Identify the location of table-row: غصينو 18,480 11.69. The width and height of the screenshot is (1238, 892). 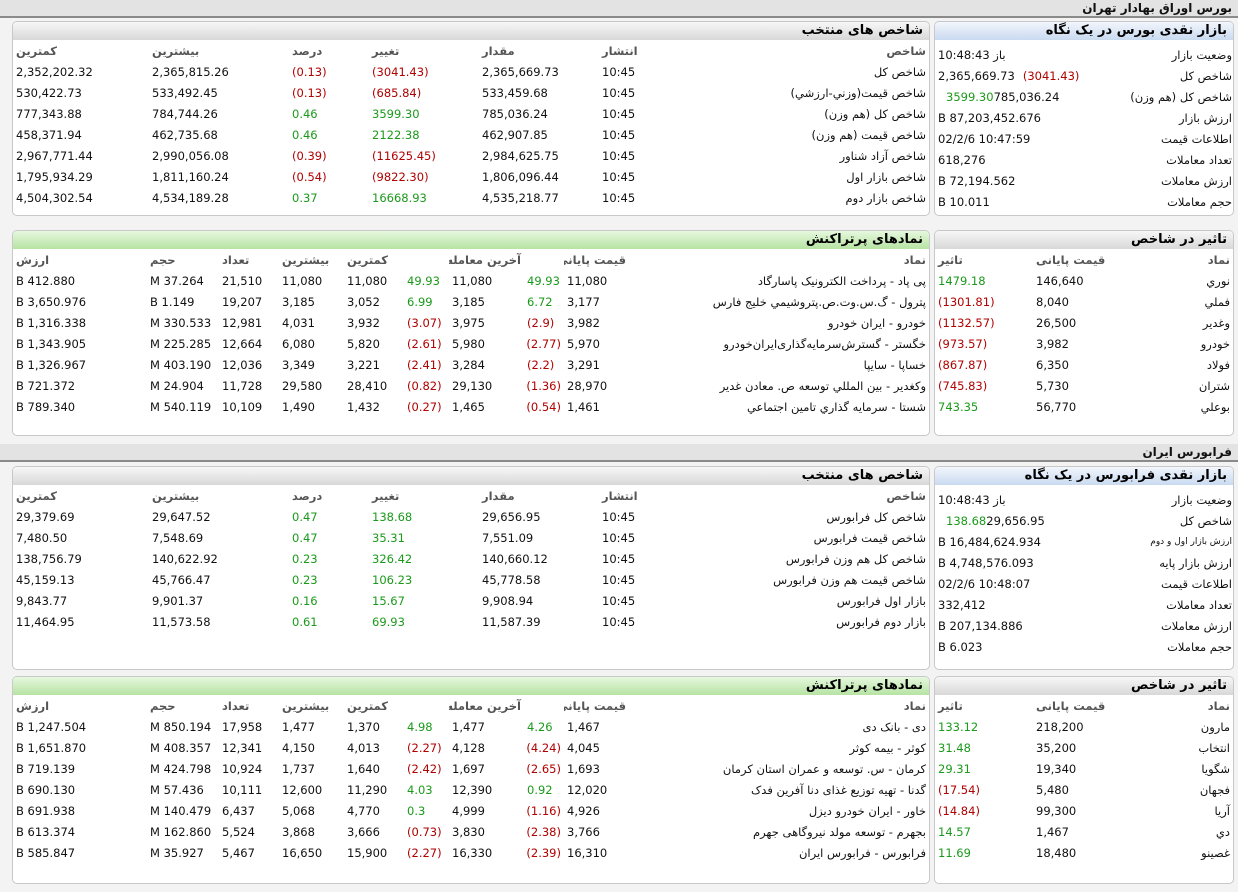
(1084, 852).